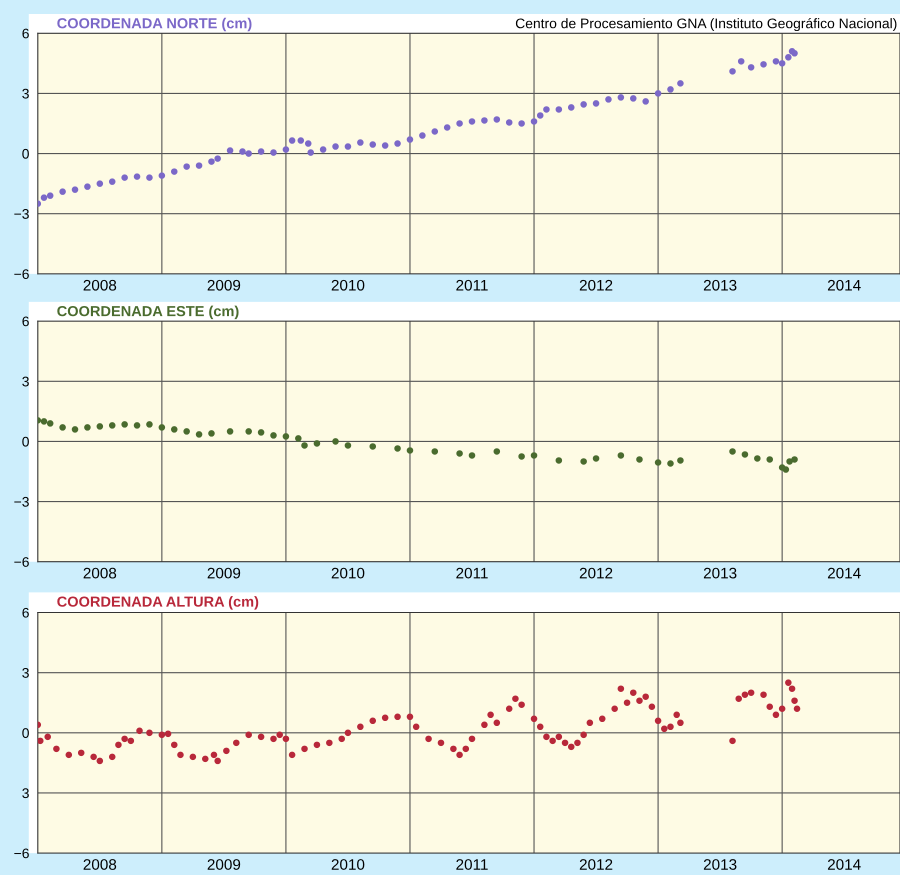 The height and width of the screenshot is (875, 900). What do you see at coordinates (706, 25) in the screenshot?
I see `text: Centro de Procesamiento GNA (Instituto Geográfico Nacional)` at bounding box center [706, 25].